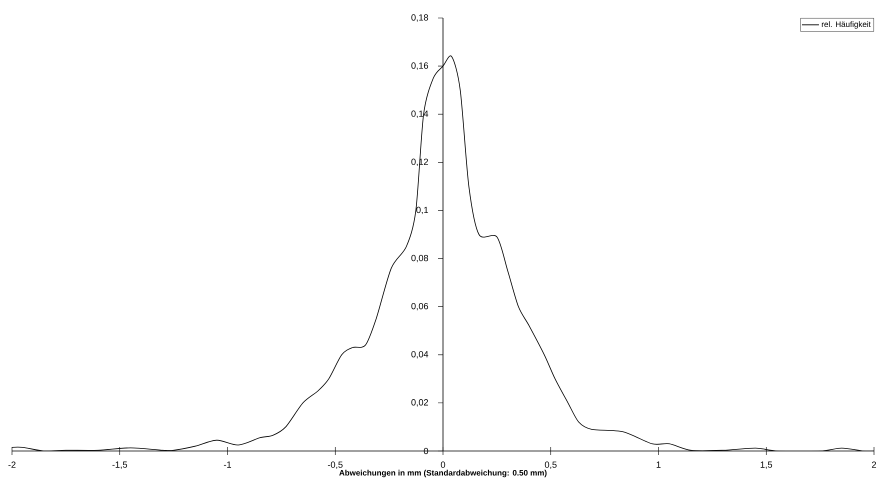  What do you see at coordinates (419, 354) in the screenshot?
I see `y-tick-label: 0,04` at bounding box center [419, 354].